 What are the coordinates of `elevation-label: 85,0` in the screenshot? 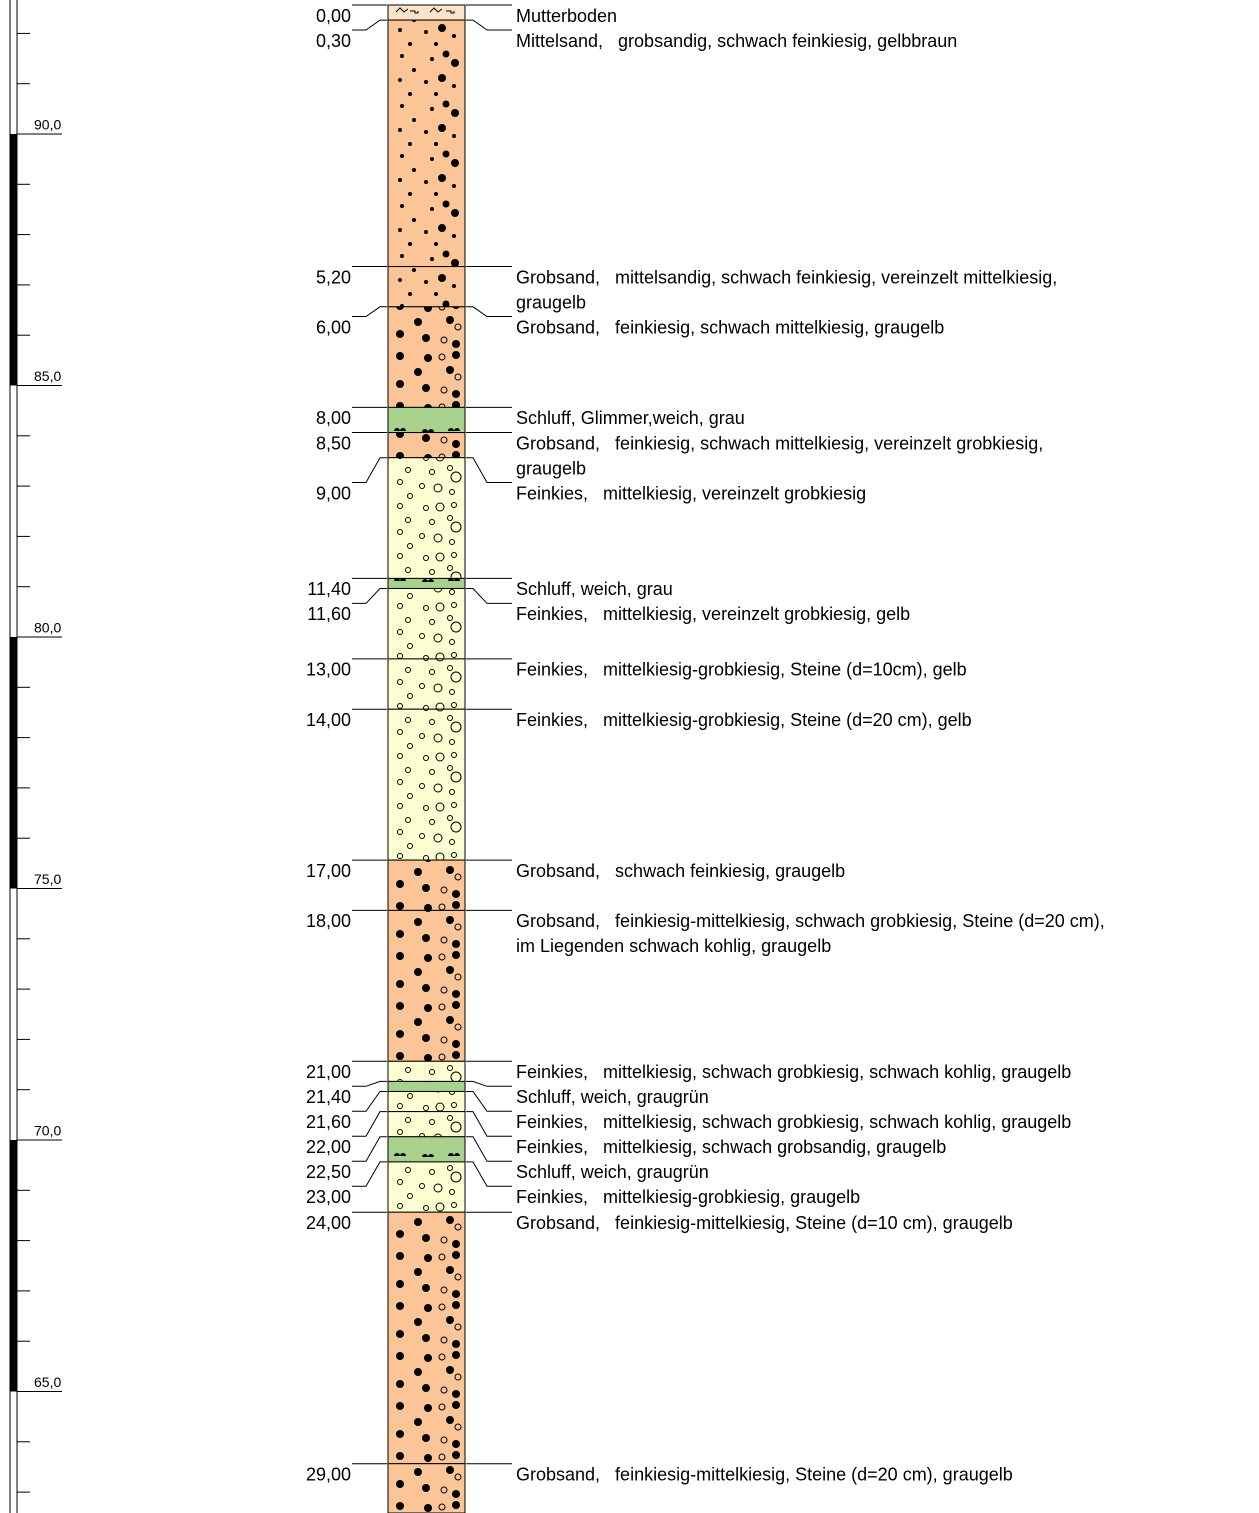 It's located at (47, 376).